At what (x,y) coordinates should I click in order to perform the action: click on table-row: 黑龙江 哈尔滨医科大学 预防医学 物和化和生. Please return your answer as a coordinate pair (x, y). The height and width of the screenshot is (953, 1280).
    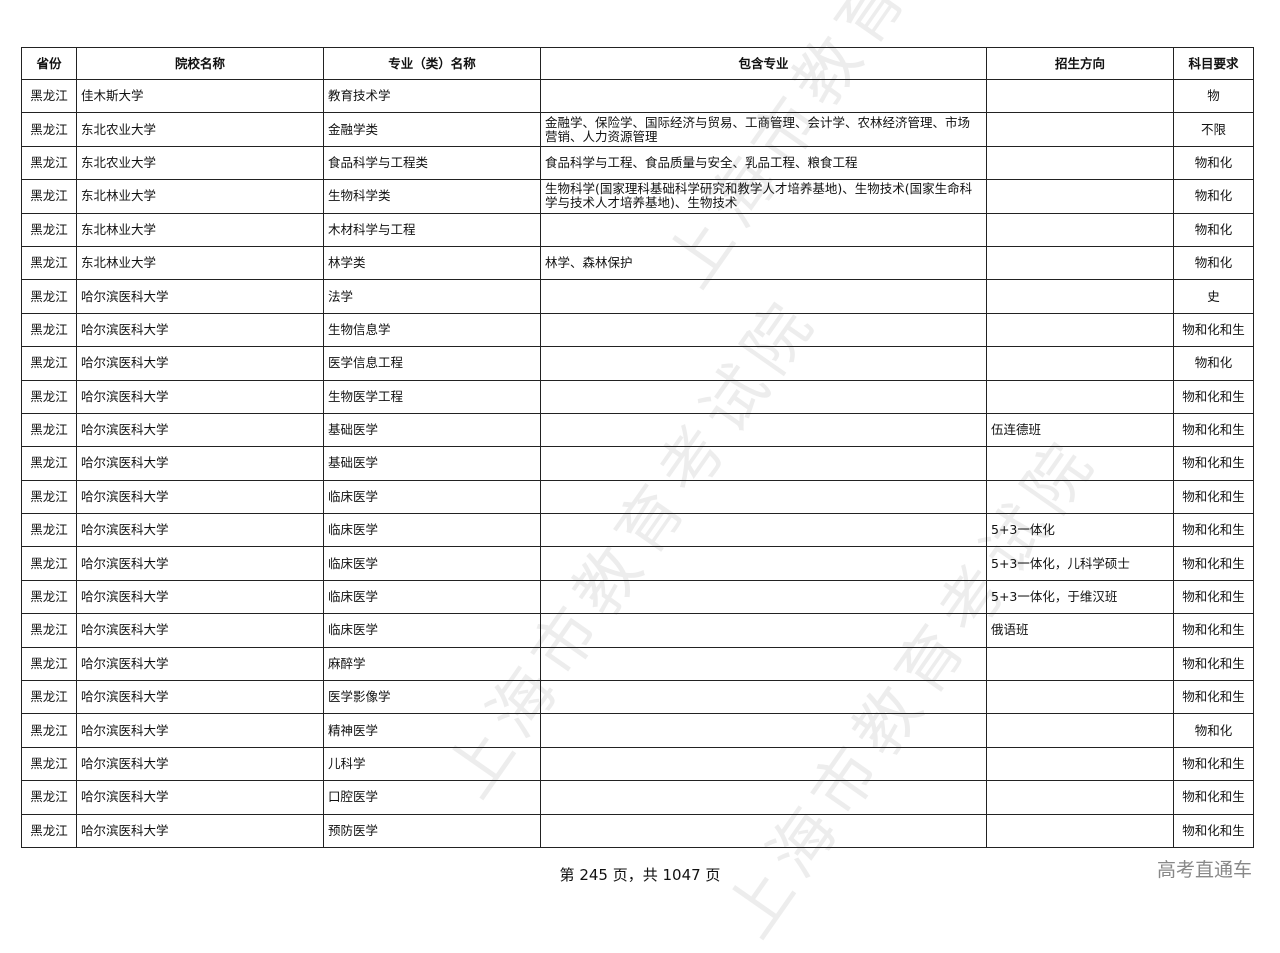
    Looking at the image, I should click on (637, 830).